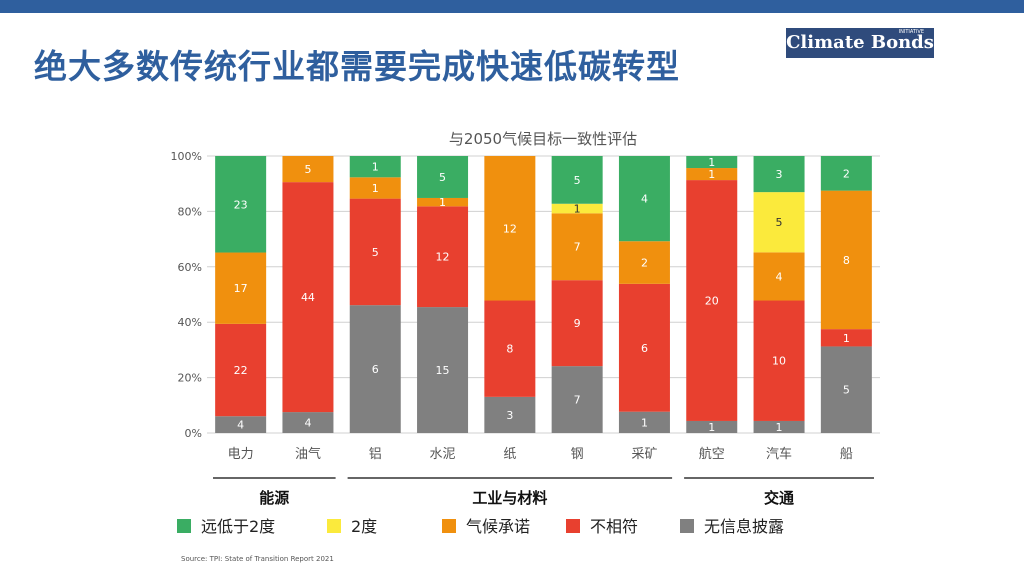 This screenshot has width=1024, height=576. Describe the element at coordinates (190, 378) in the screenshot. I see `y-tick-label: 20%` at that location.